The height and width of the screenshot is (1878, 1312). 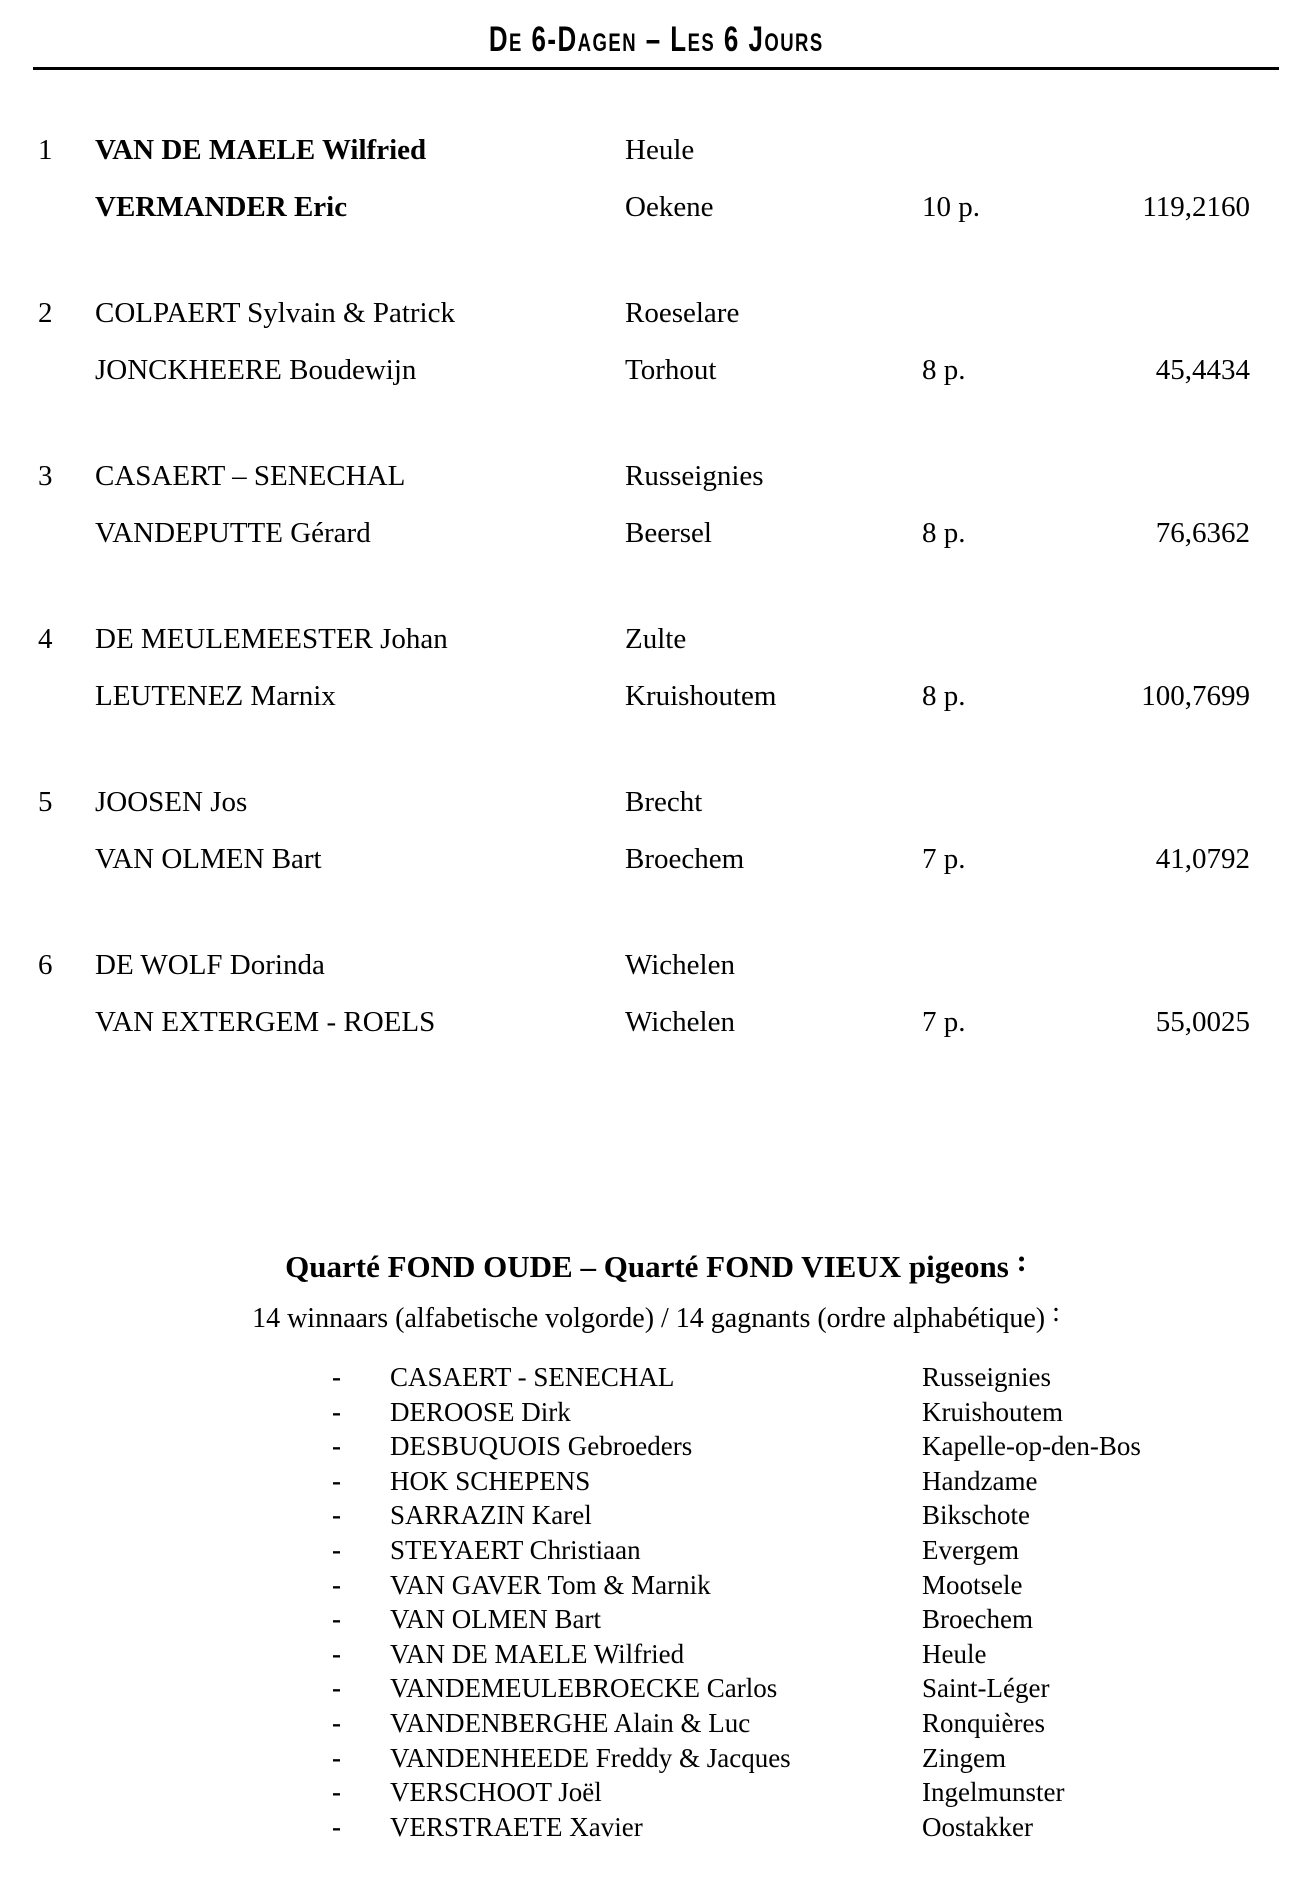 I want to click on fancier-name: DE MEULEMEESTER Johan, so click(x=271, y=639).